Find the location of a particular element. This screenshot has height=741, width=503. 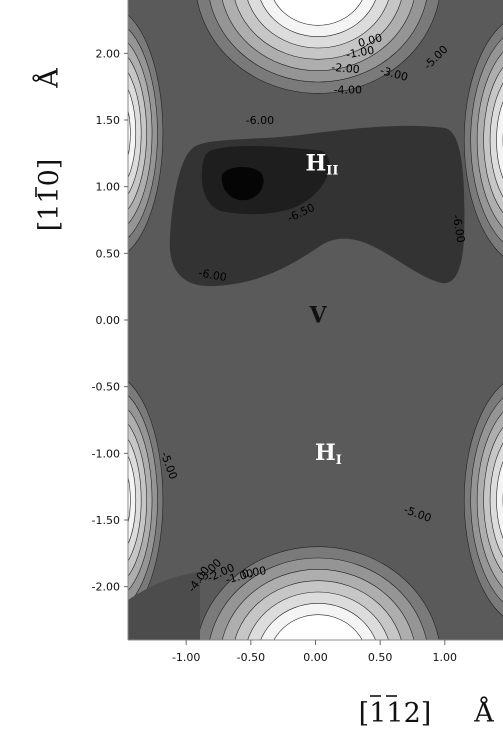

y-tick-label: 0.50 is located at coordinates (108, 253).